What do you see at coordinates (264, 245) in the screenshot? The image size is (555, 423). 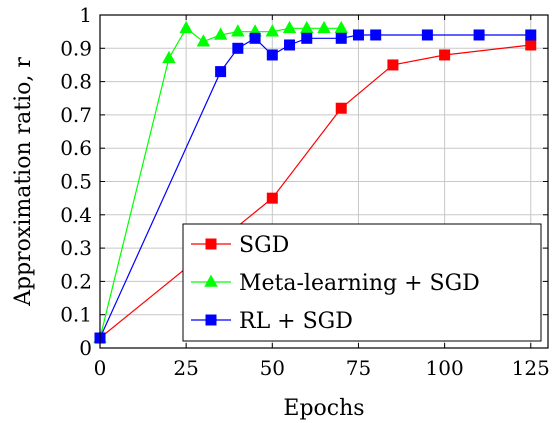 I see `legend-label: SGD` at bounding box center [264, 245].